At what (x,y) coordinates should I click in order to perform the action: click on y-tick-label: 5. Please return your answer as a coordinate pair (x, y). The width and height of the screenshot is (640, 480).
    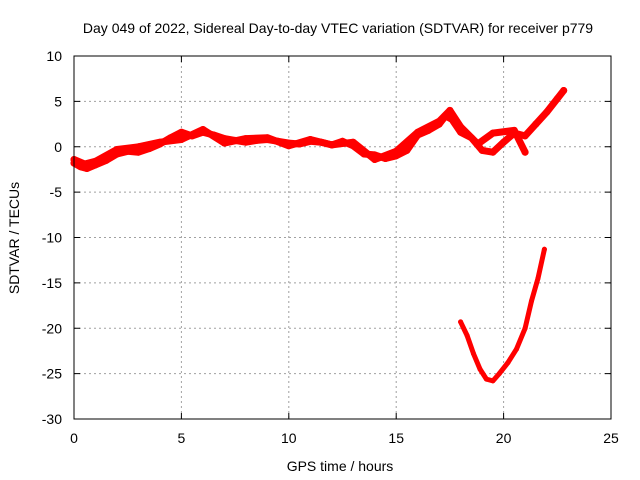
    Looking at the image, I should click on (58, 101).